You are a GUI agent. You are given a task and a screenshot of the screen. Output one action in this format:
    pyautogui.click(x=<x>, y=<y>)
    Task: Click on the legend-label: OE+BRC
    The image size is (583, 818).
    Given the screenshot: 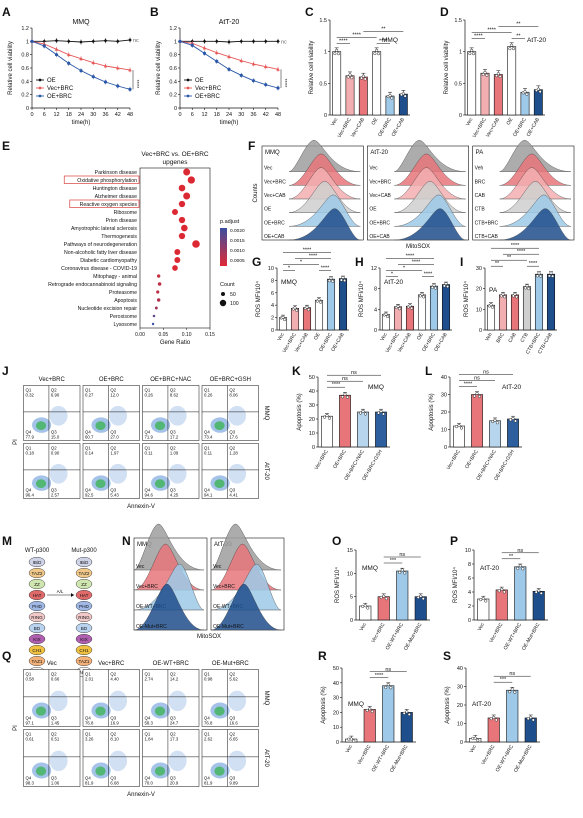 What is the action you would take?
    pyautogui.click(x=208, y=97)
    